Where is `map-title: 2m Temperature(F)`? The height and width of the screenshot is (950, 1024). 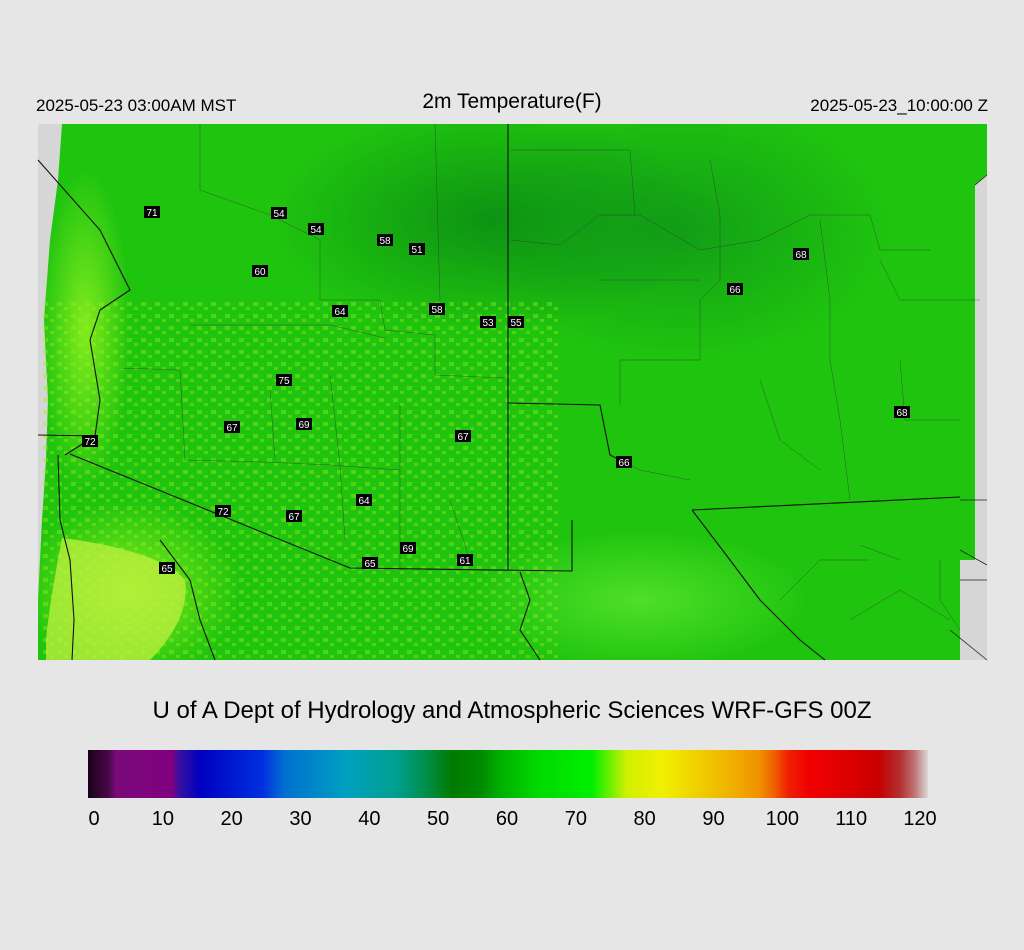 map-title: 2m Temperature(F) is located at coordinates (512, 101).